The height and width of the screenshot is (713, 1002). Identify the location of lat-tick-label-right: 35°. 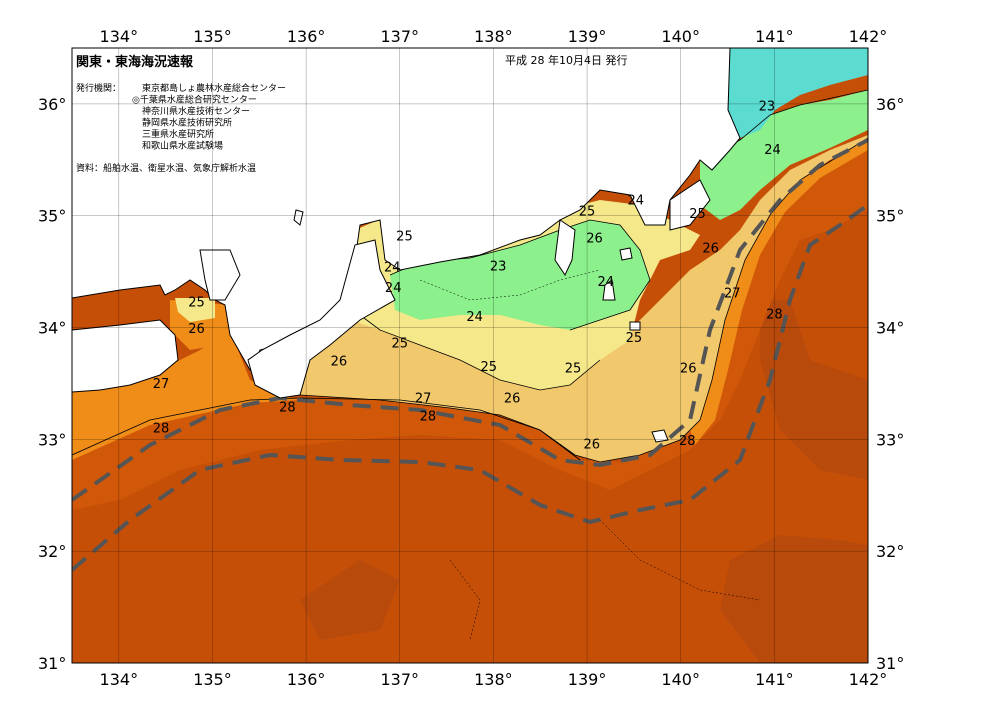
(890, 216).